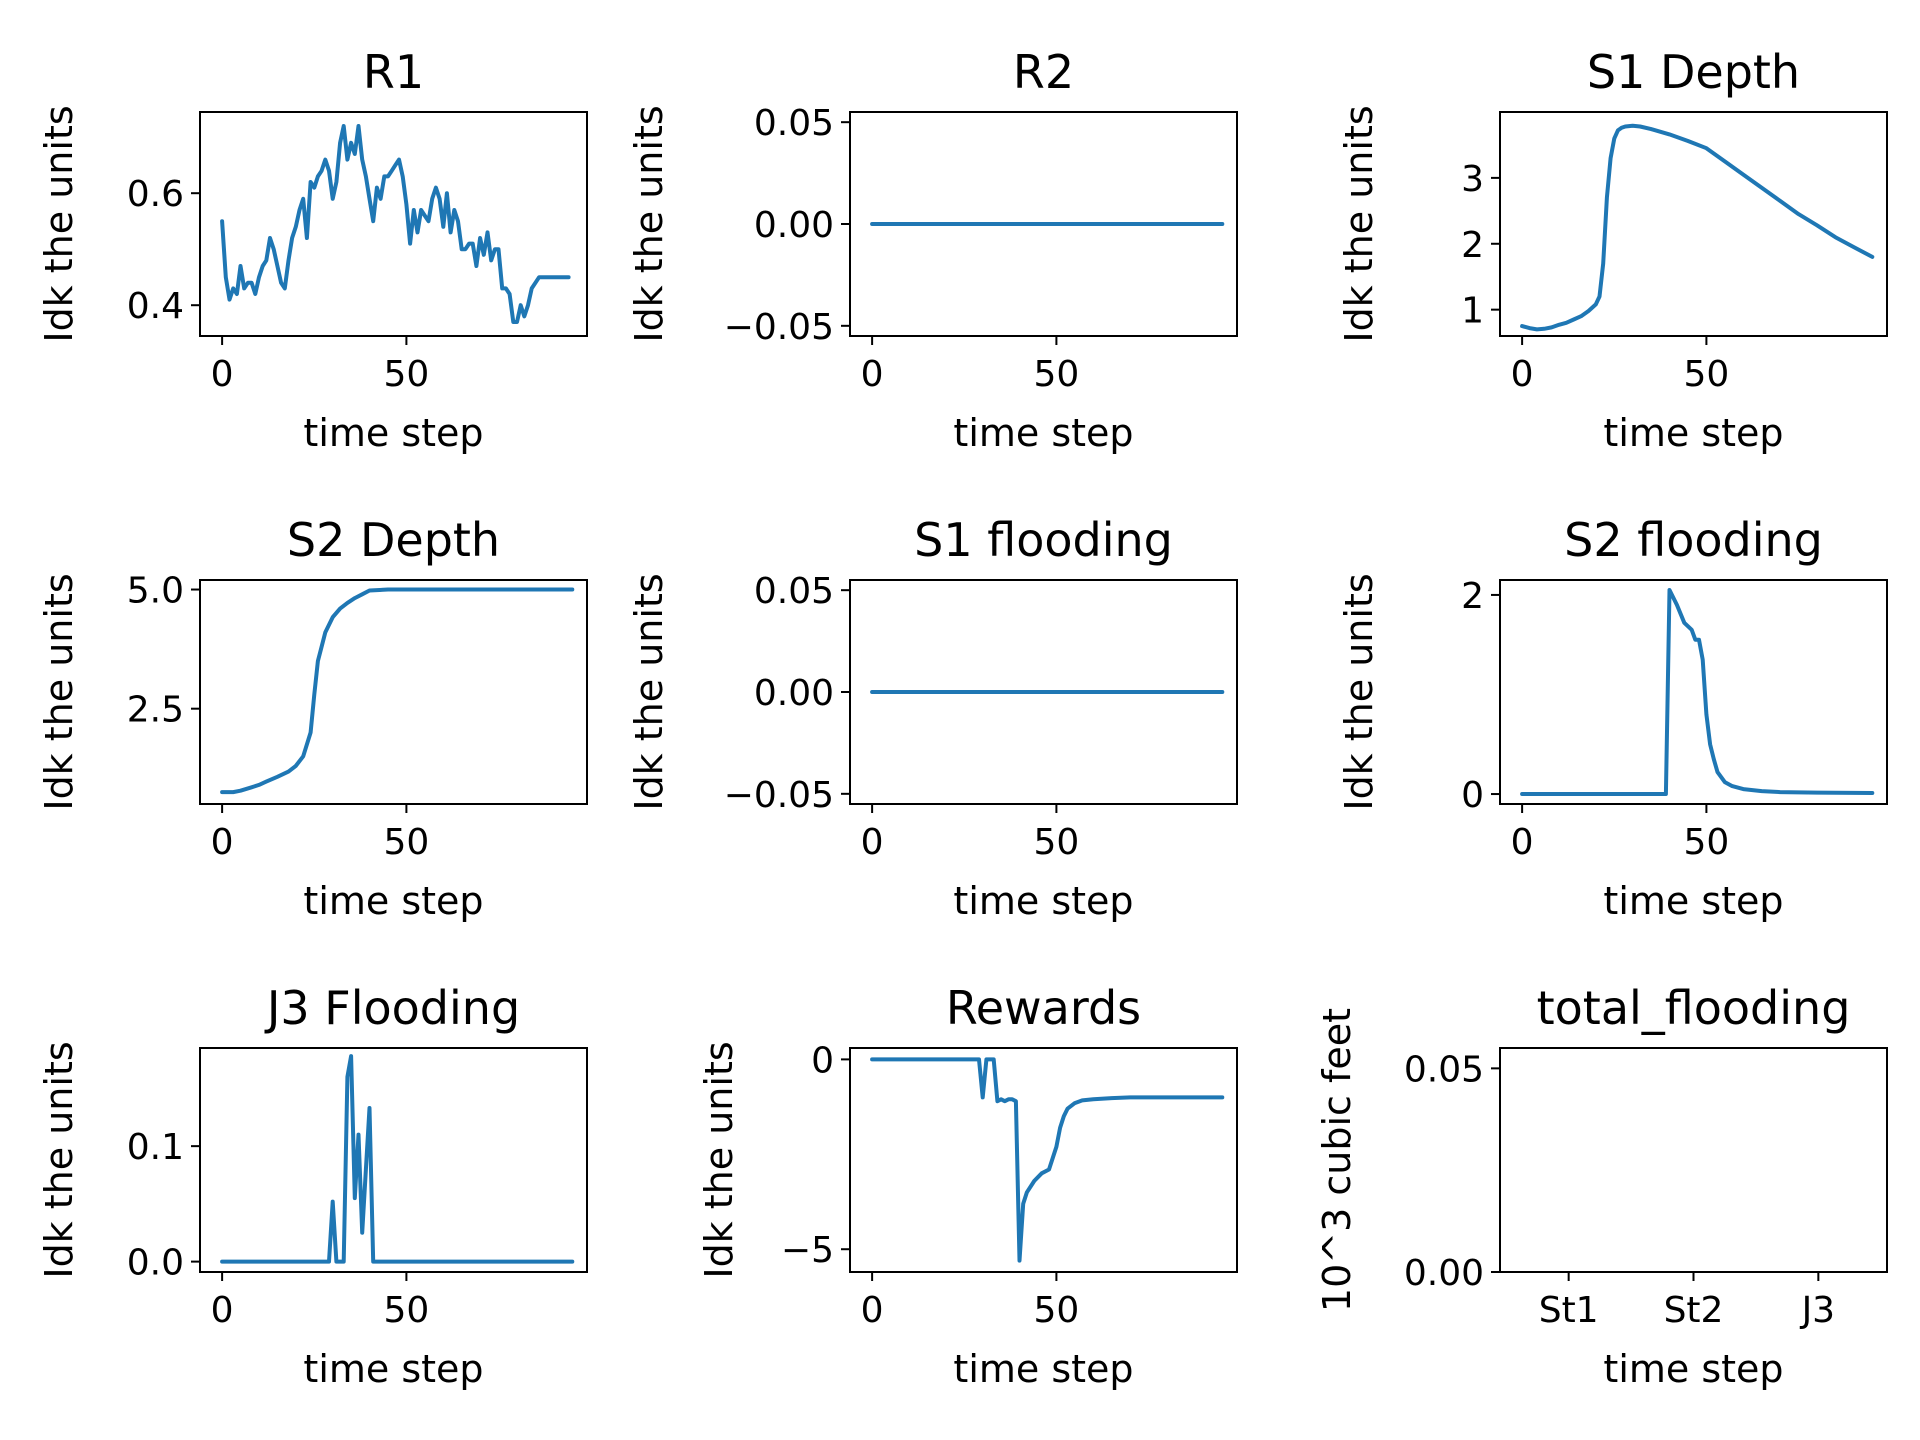 This screenshot has height=1440, width=1920. I want to click on subplot-2: R2 0 50 −0.05 0.00 0.05 time step Idk the units, so click(932, 250).